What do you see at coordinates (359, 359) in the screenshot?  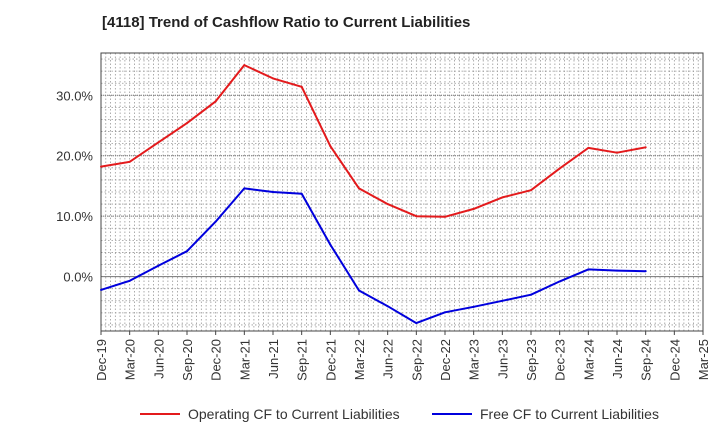 I see `x-tick-label: Mar-22` at bounding box center [359, 359].